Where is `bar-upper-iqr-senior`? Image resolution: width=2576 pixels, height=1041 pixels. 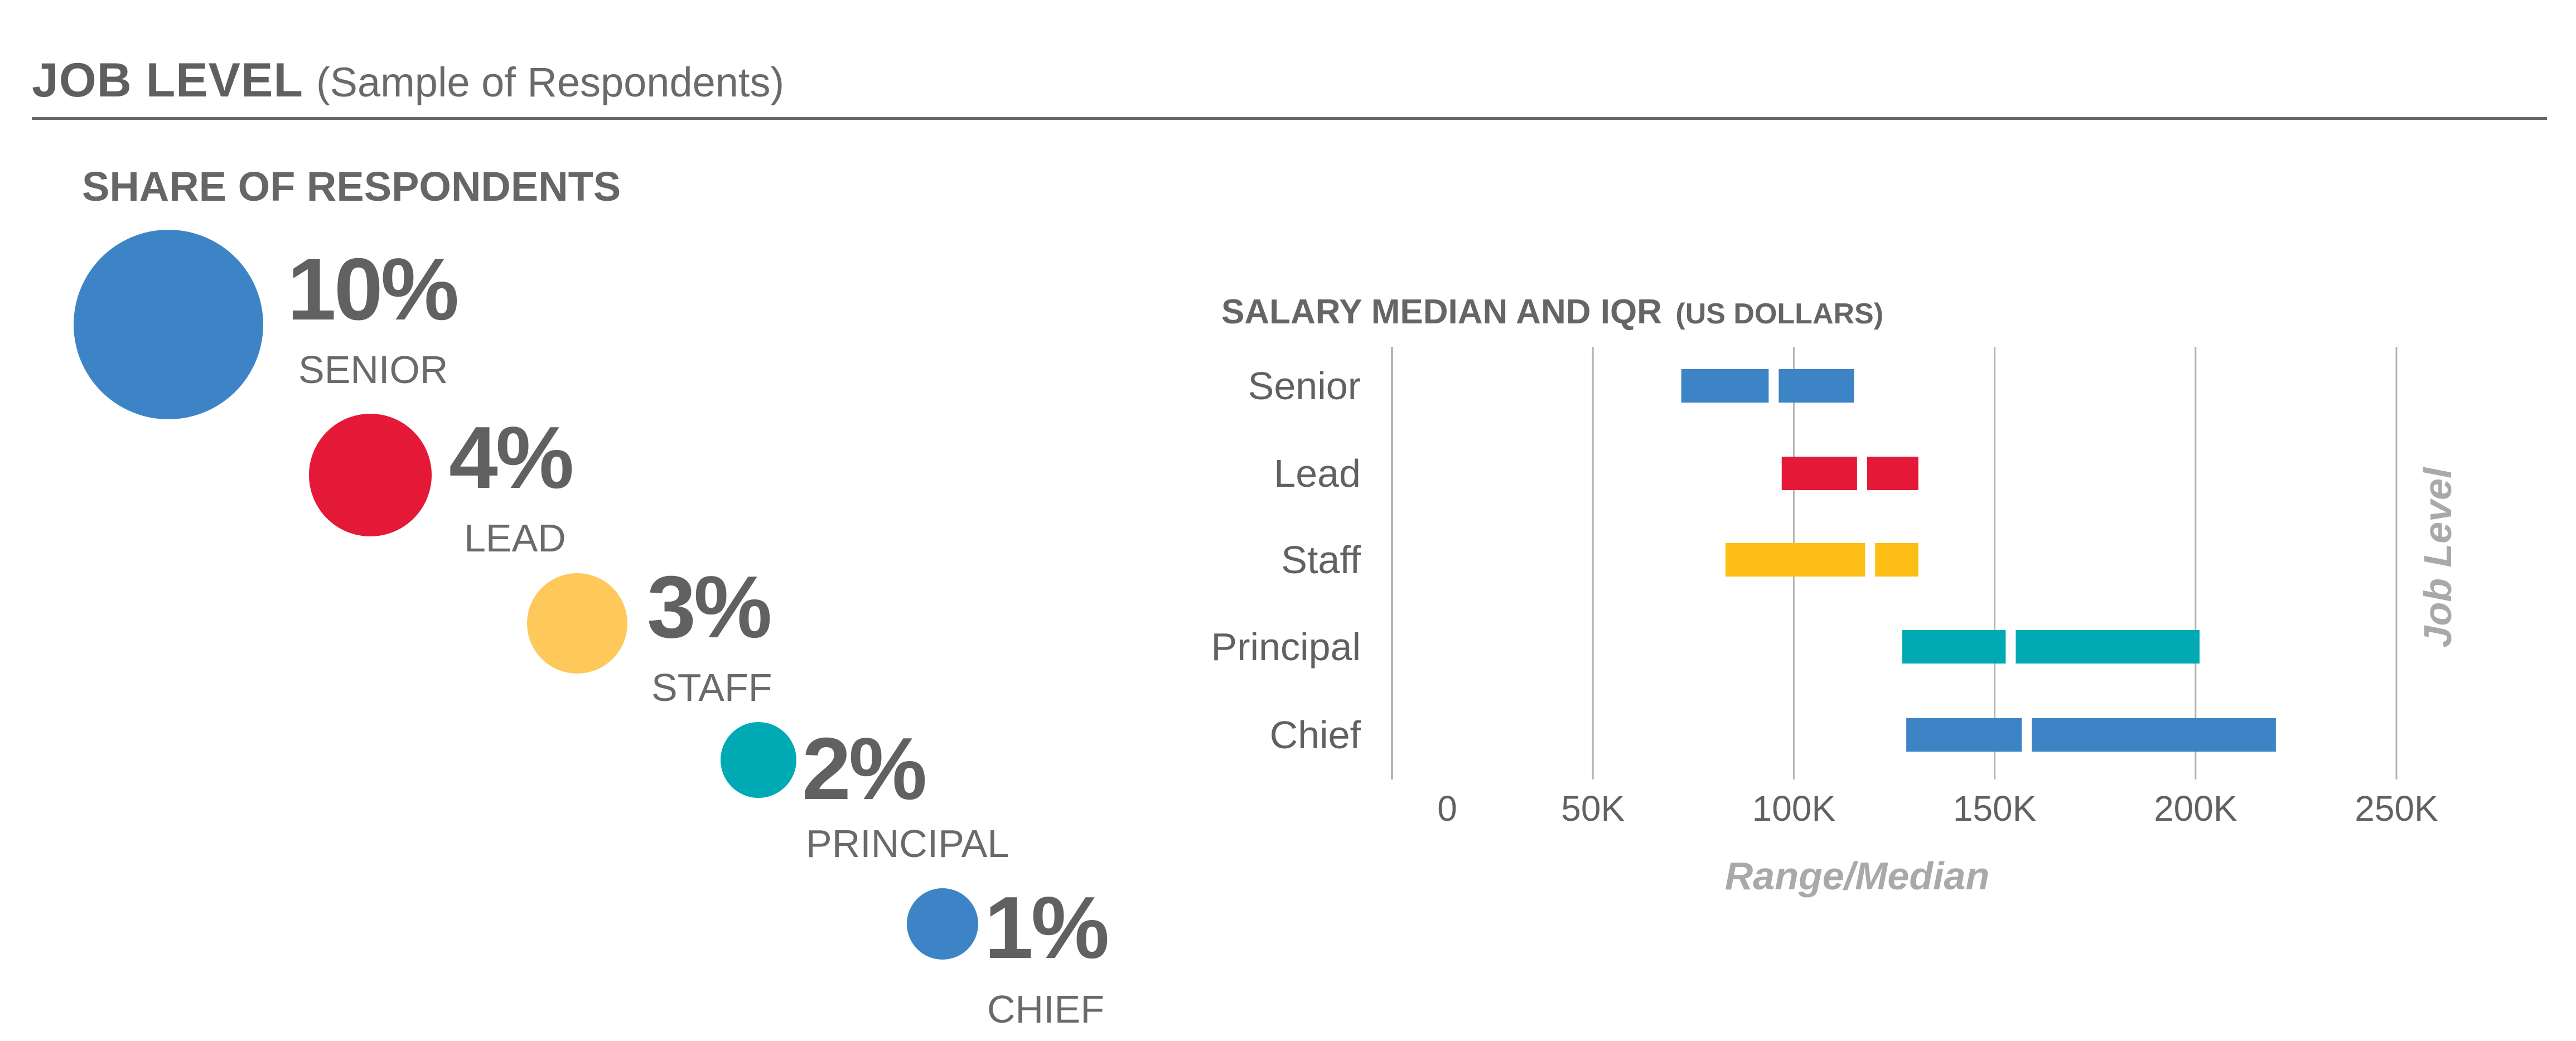
bar-upper-iqr-senior is located at coordinates (1816, 386).